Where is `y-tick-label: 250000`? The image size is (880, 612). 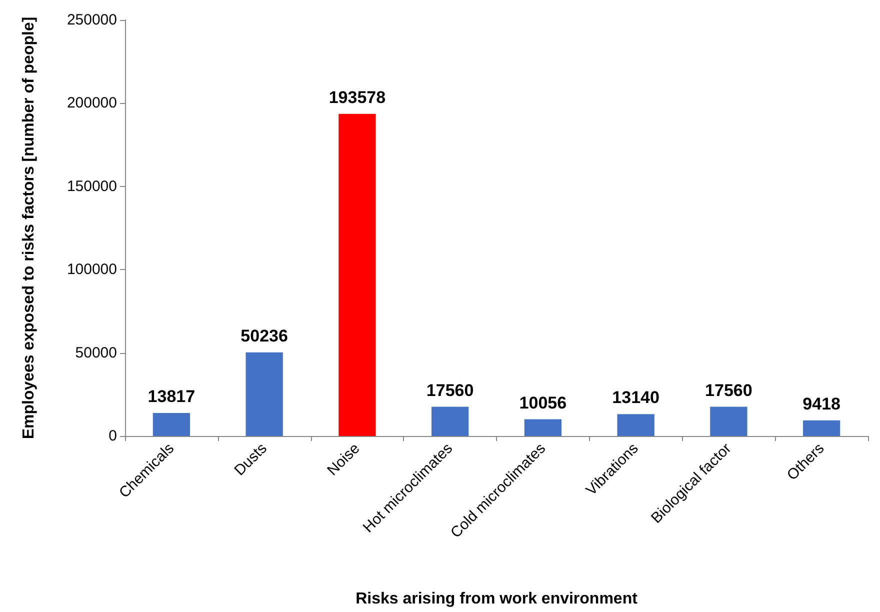 y-tick-label: 250000 is located at coordinates (91, 20).